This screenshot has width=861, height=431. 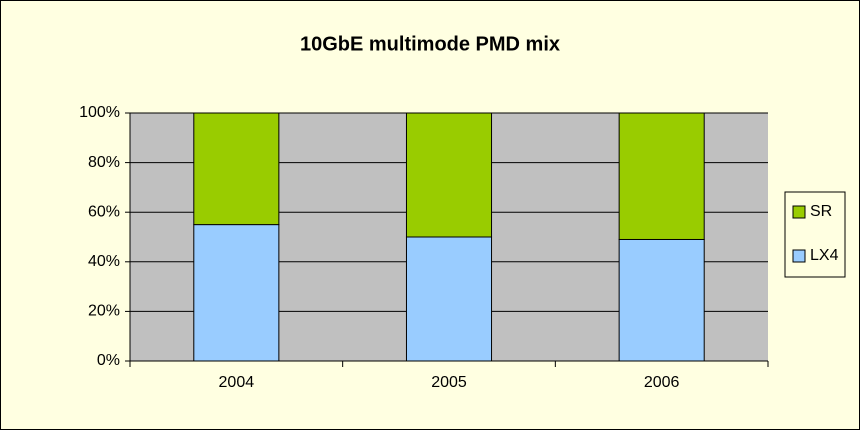 What do you see at coordinates (104, 211) in the screenshot?
I see `y-tick-label: 60%` at bounding box center [104, 211].